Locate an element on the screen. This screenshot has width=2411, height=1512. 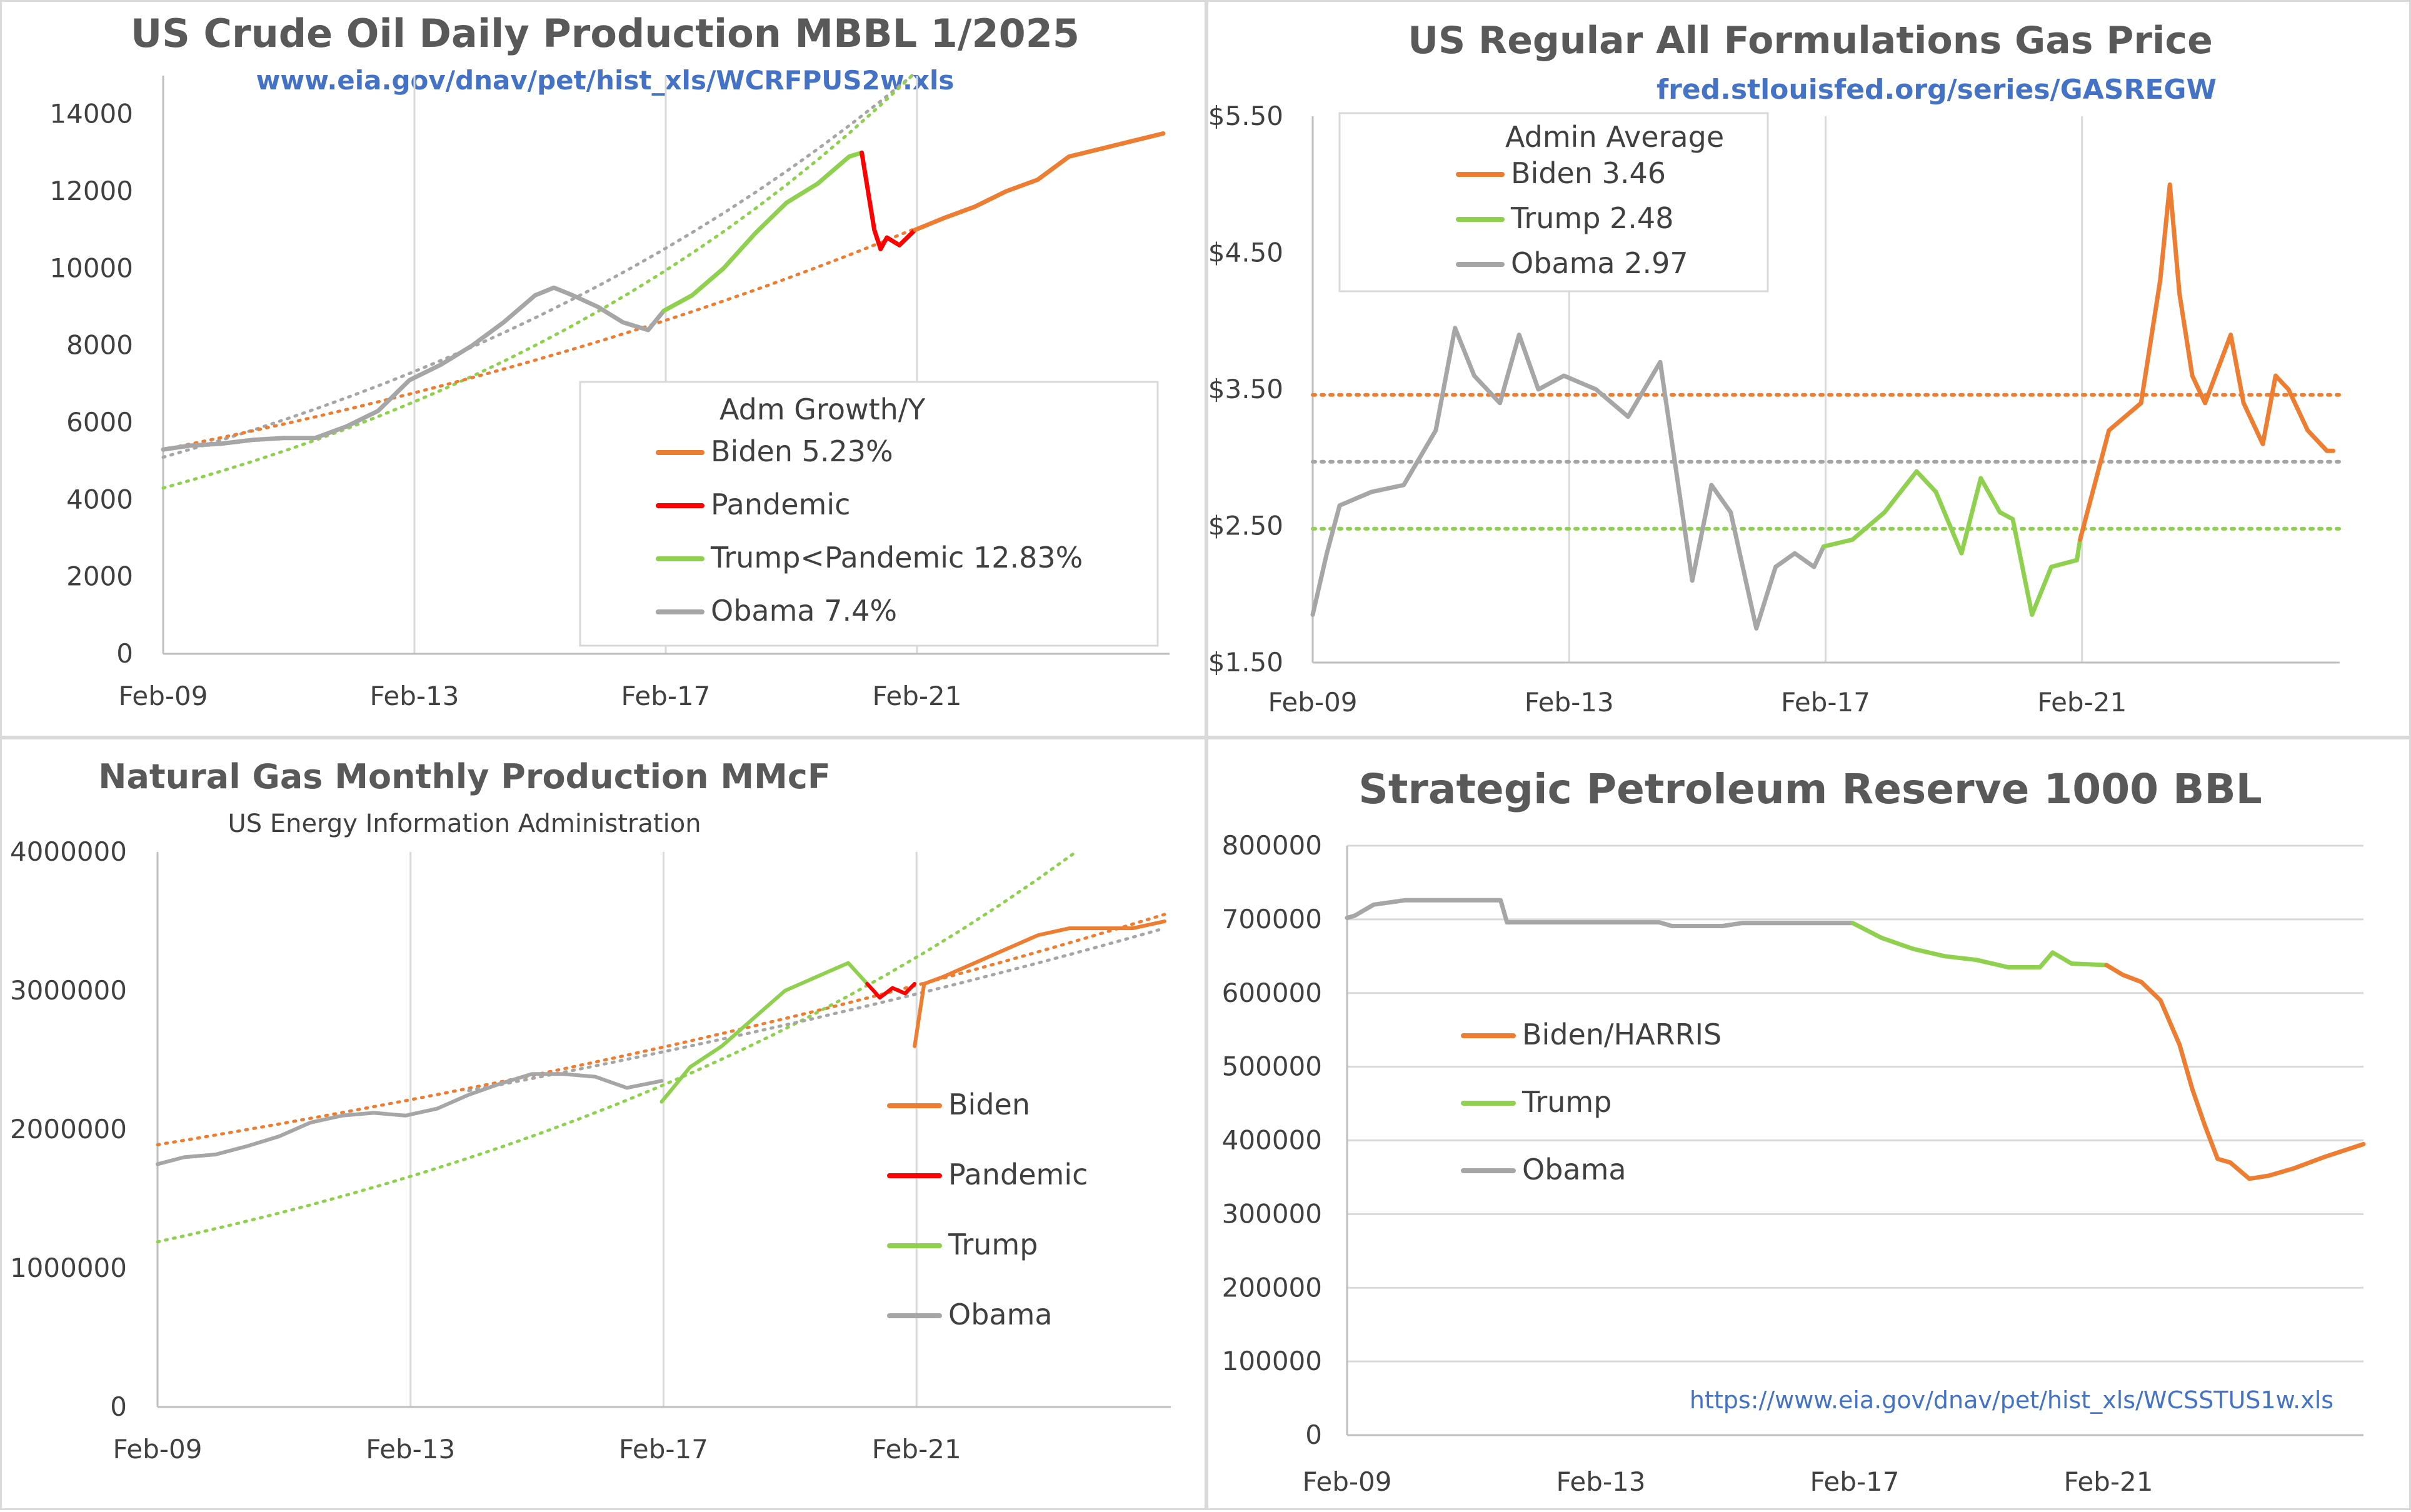
y-tick-label: 4000000 is located at coordinates (68, 851).